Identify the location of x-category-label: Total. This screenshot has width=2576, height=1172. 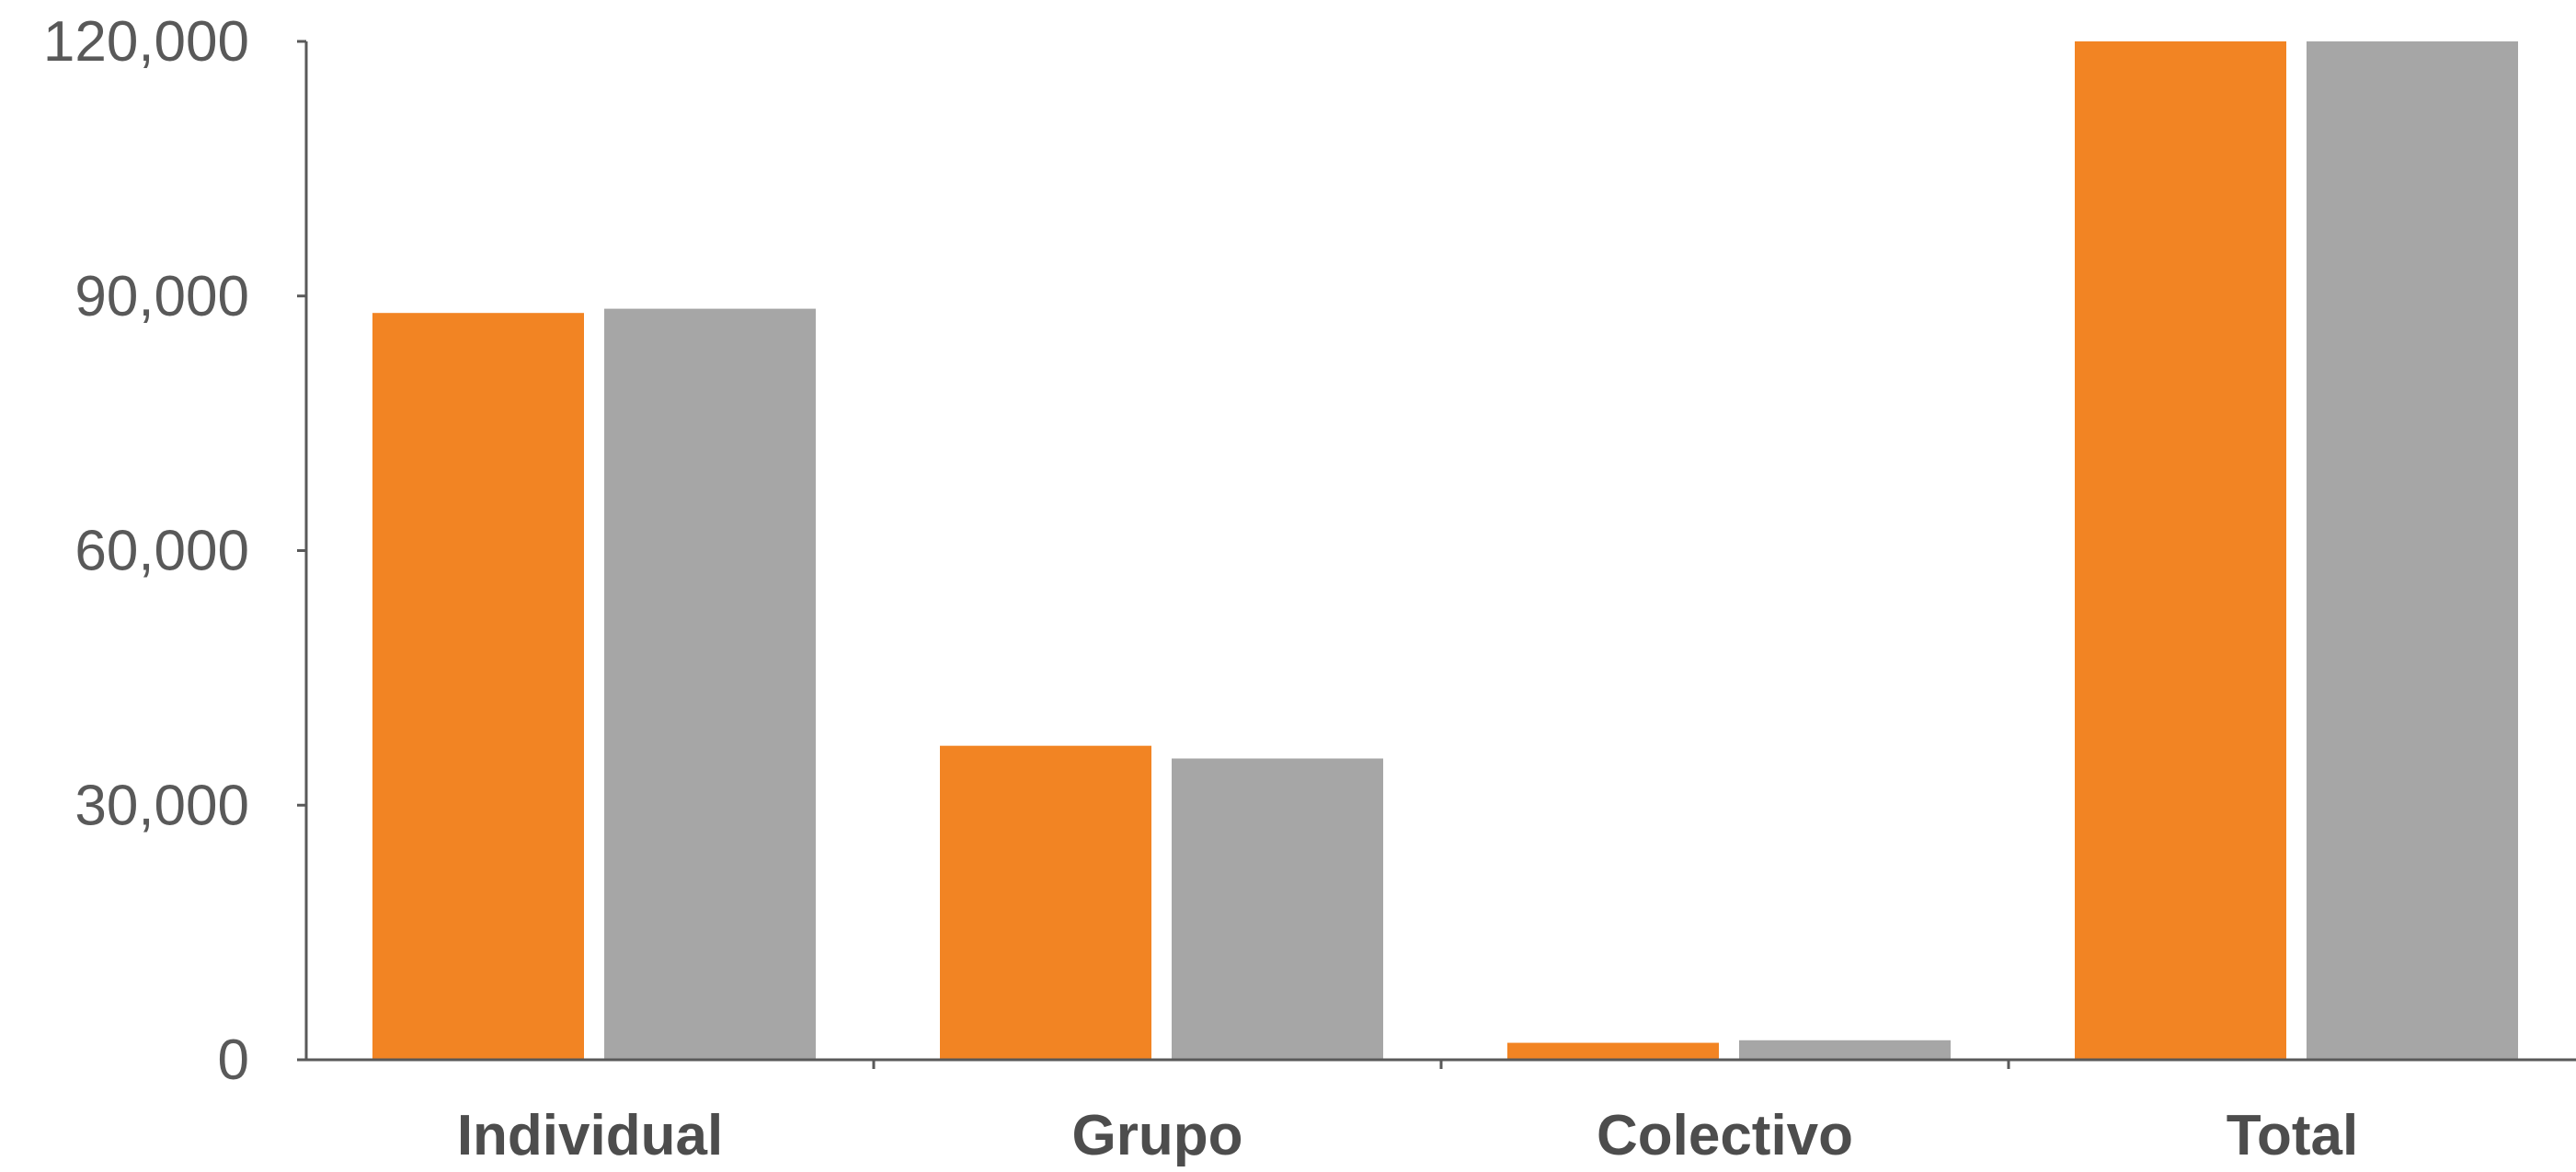
(2293, 1136).